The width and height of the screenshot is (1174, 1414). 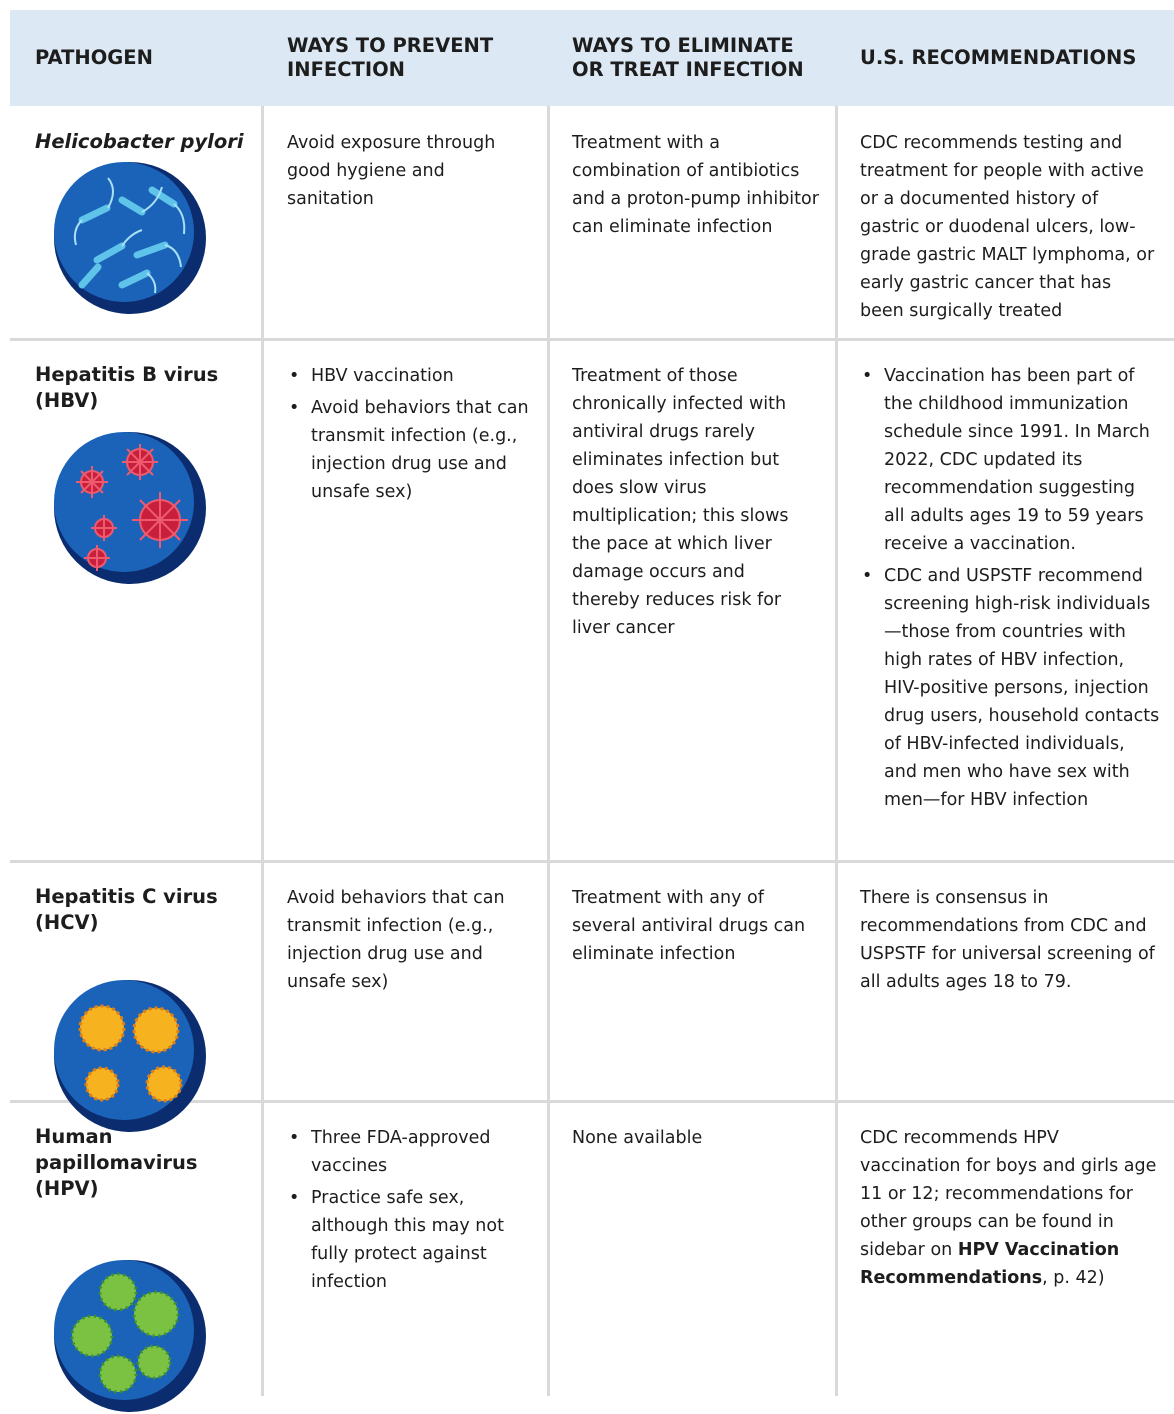 I want to click on header-cell: PATHOGEN, so click(x=94, y=57).